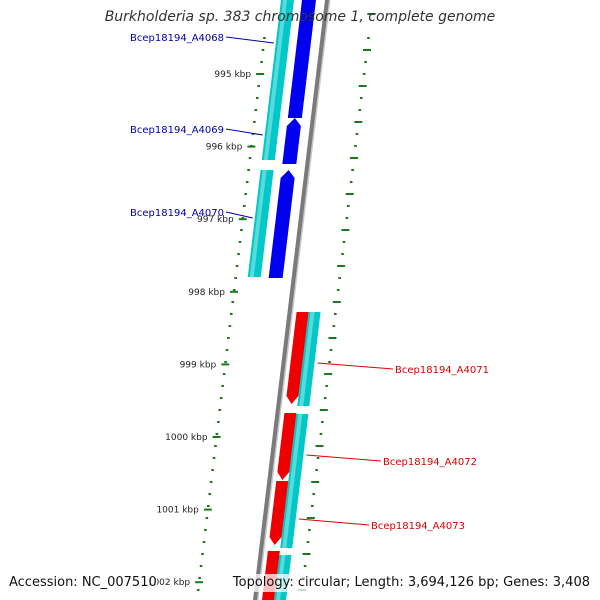 Image resolution: width=600 pixels, height=600 pixels. I want to click on scale-label: 998 kbp, so click(206, 293).